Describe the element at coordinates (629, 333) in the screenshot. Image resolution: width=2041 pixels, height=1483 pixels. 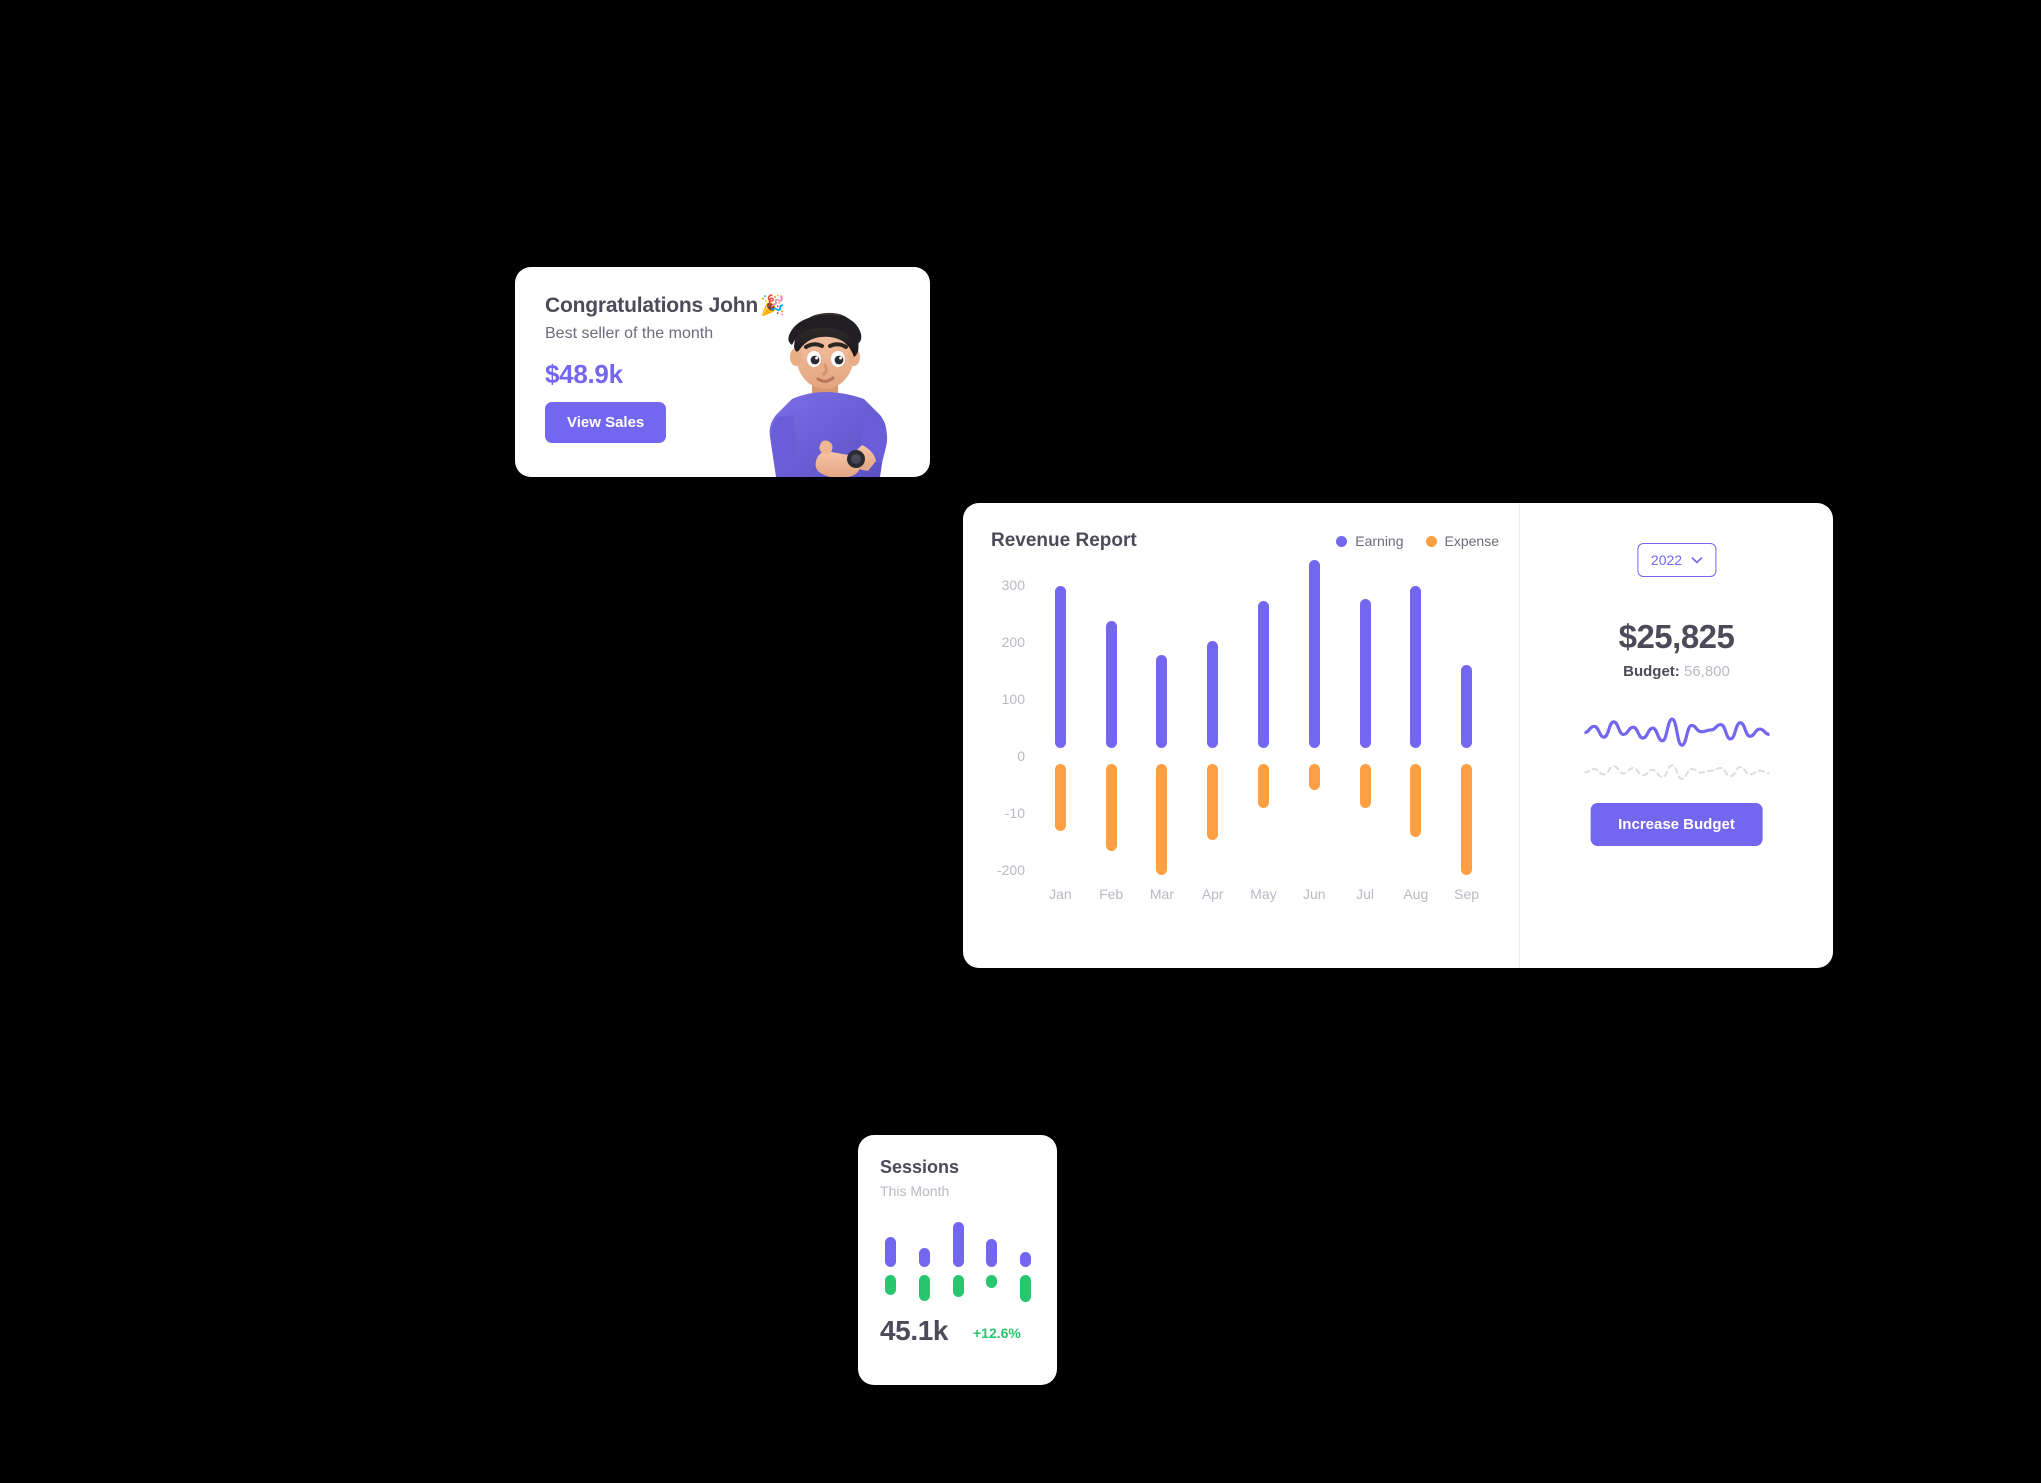
I see `congratulations-subtitle: Best seller of the month` at that location.